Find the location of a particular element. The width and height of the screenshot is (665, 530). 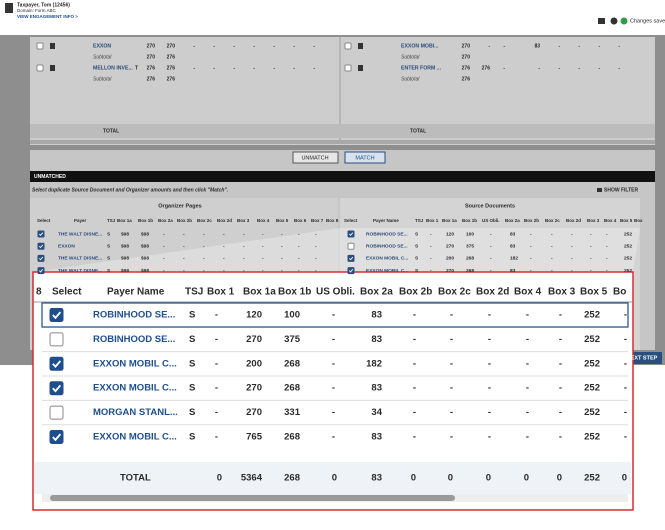

total-amount: 0 is located at coordinates (488, 478).